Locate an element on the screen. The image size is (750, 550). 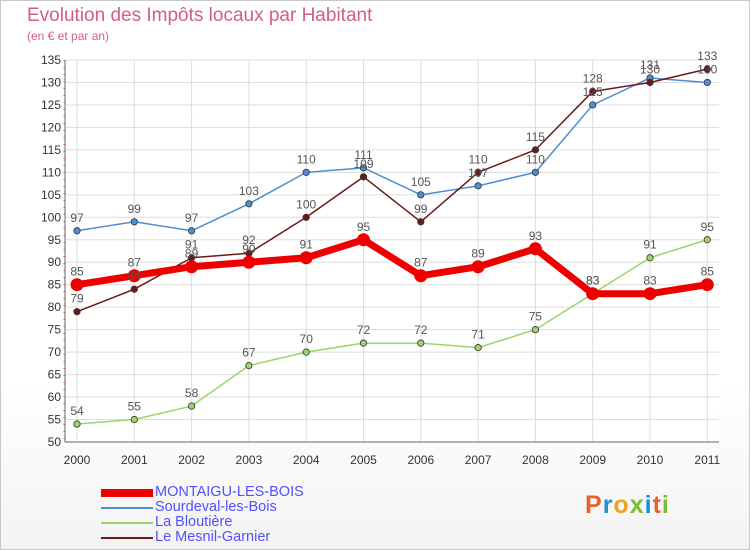
data-label: 100 is located at coordinates (306, 204).